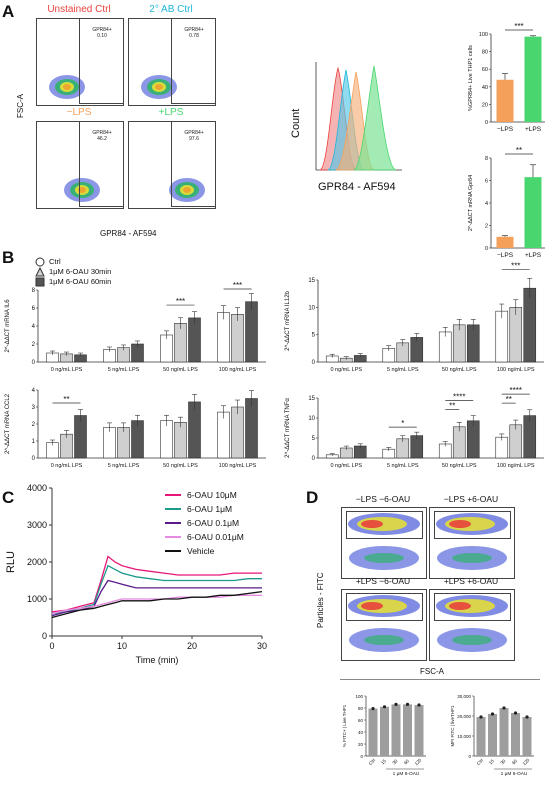 The image size is (550, 791). What do you see at coordinates (485, 105) in the screenshot?
I see `y-tick-label: 20` at bounding box center [485, 105].